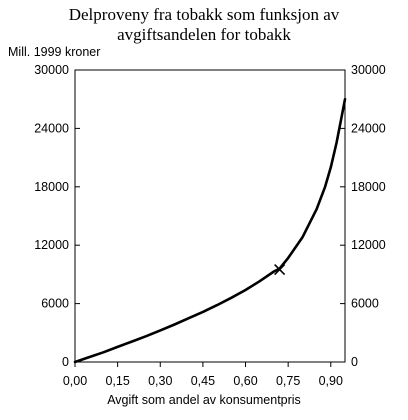 Image resolution: width=408 pixels, height=420 pixels. Describe the element at coordinates (365, 304) in the screenshot. I see `y-tick-label-right: 6000` at that location.